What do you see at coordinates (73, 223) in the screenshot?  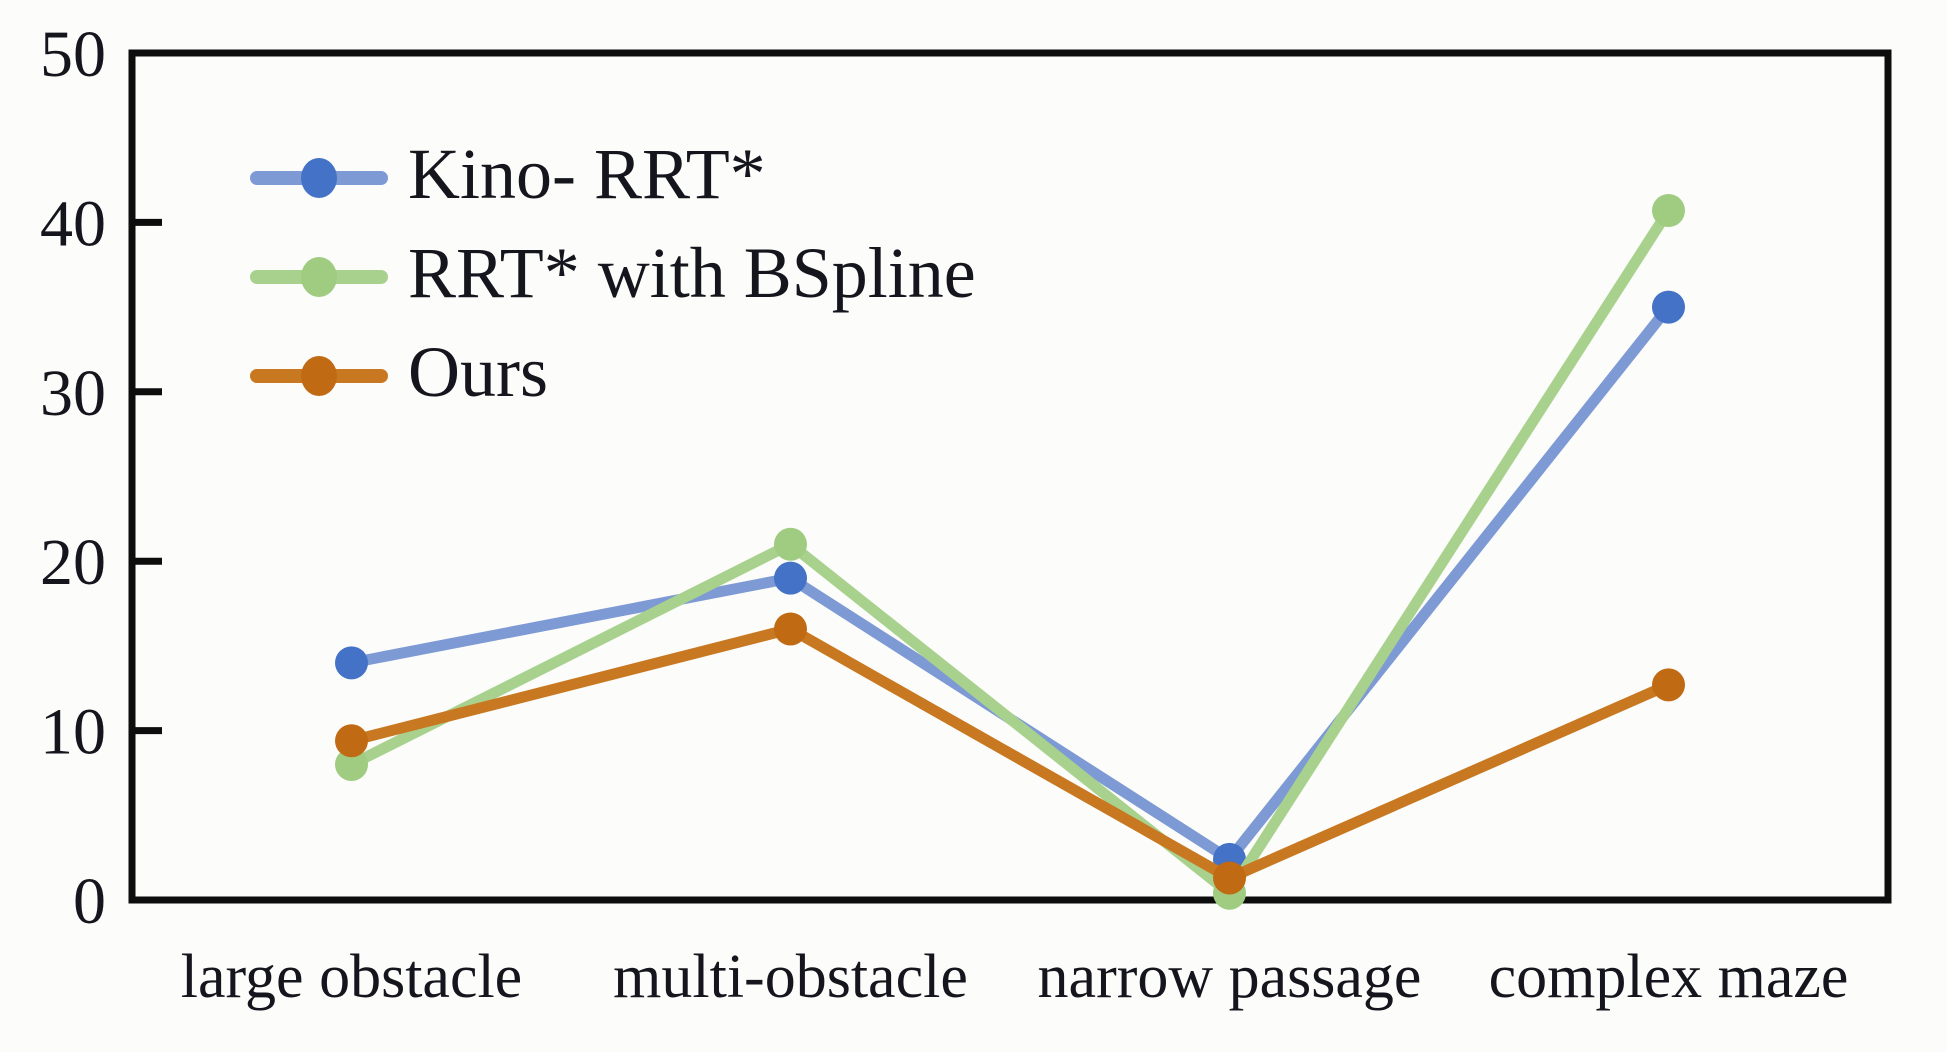 I see `y-axis-tick-label: 40` at bounding box center [73, 223].